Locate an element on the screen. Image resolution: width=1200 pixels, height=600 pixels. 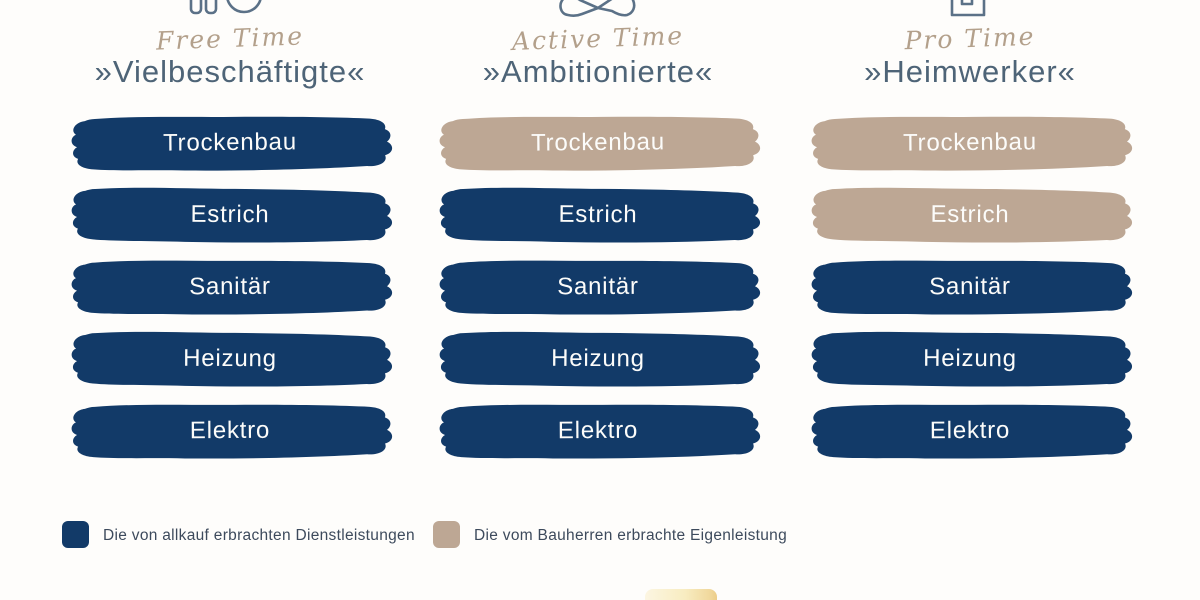
column-header: Pro Time »Heimwerker« is located at coordinates (970, 45).